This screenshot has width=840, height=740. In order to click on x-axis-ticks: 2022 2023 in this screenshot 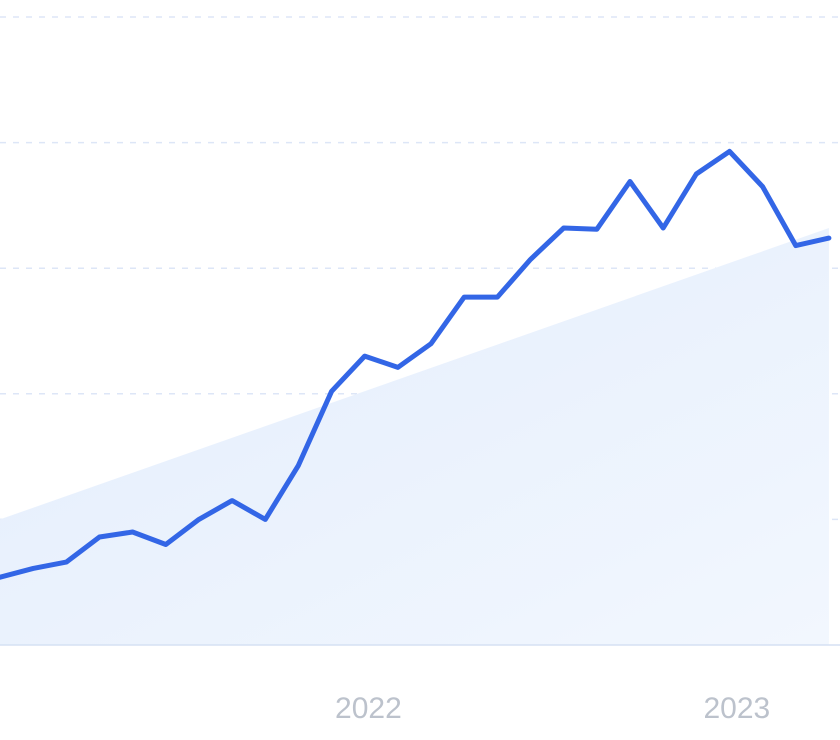, I will do `click(552, 708)`.